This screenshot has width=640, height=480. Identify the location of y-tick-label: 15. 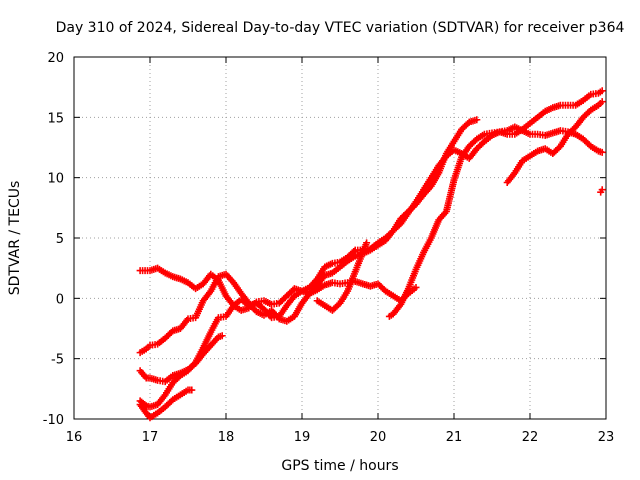
(55, 118).